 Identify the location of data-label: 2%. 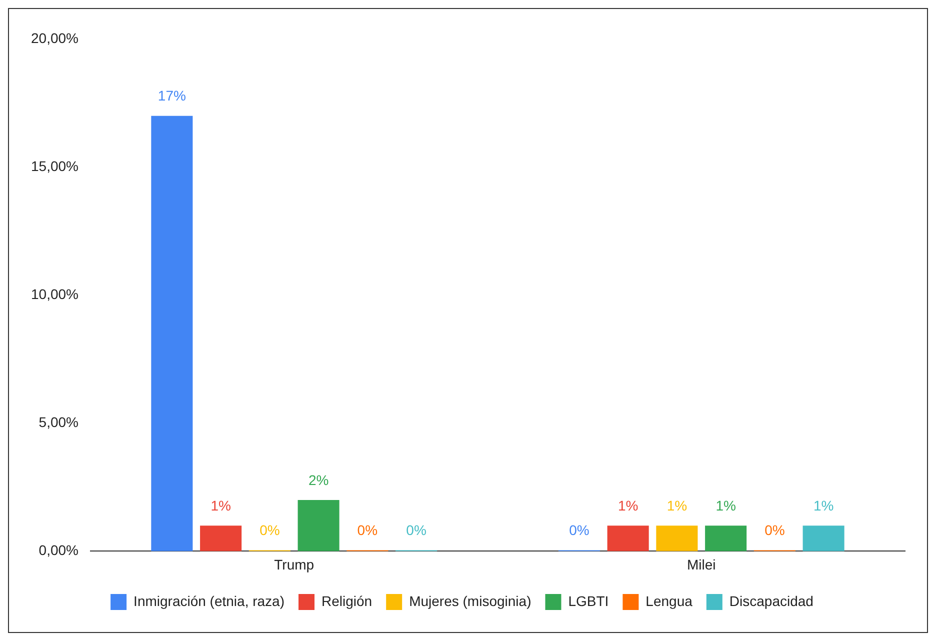
(318, 480).